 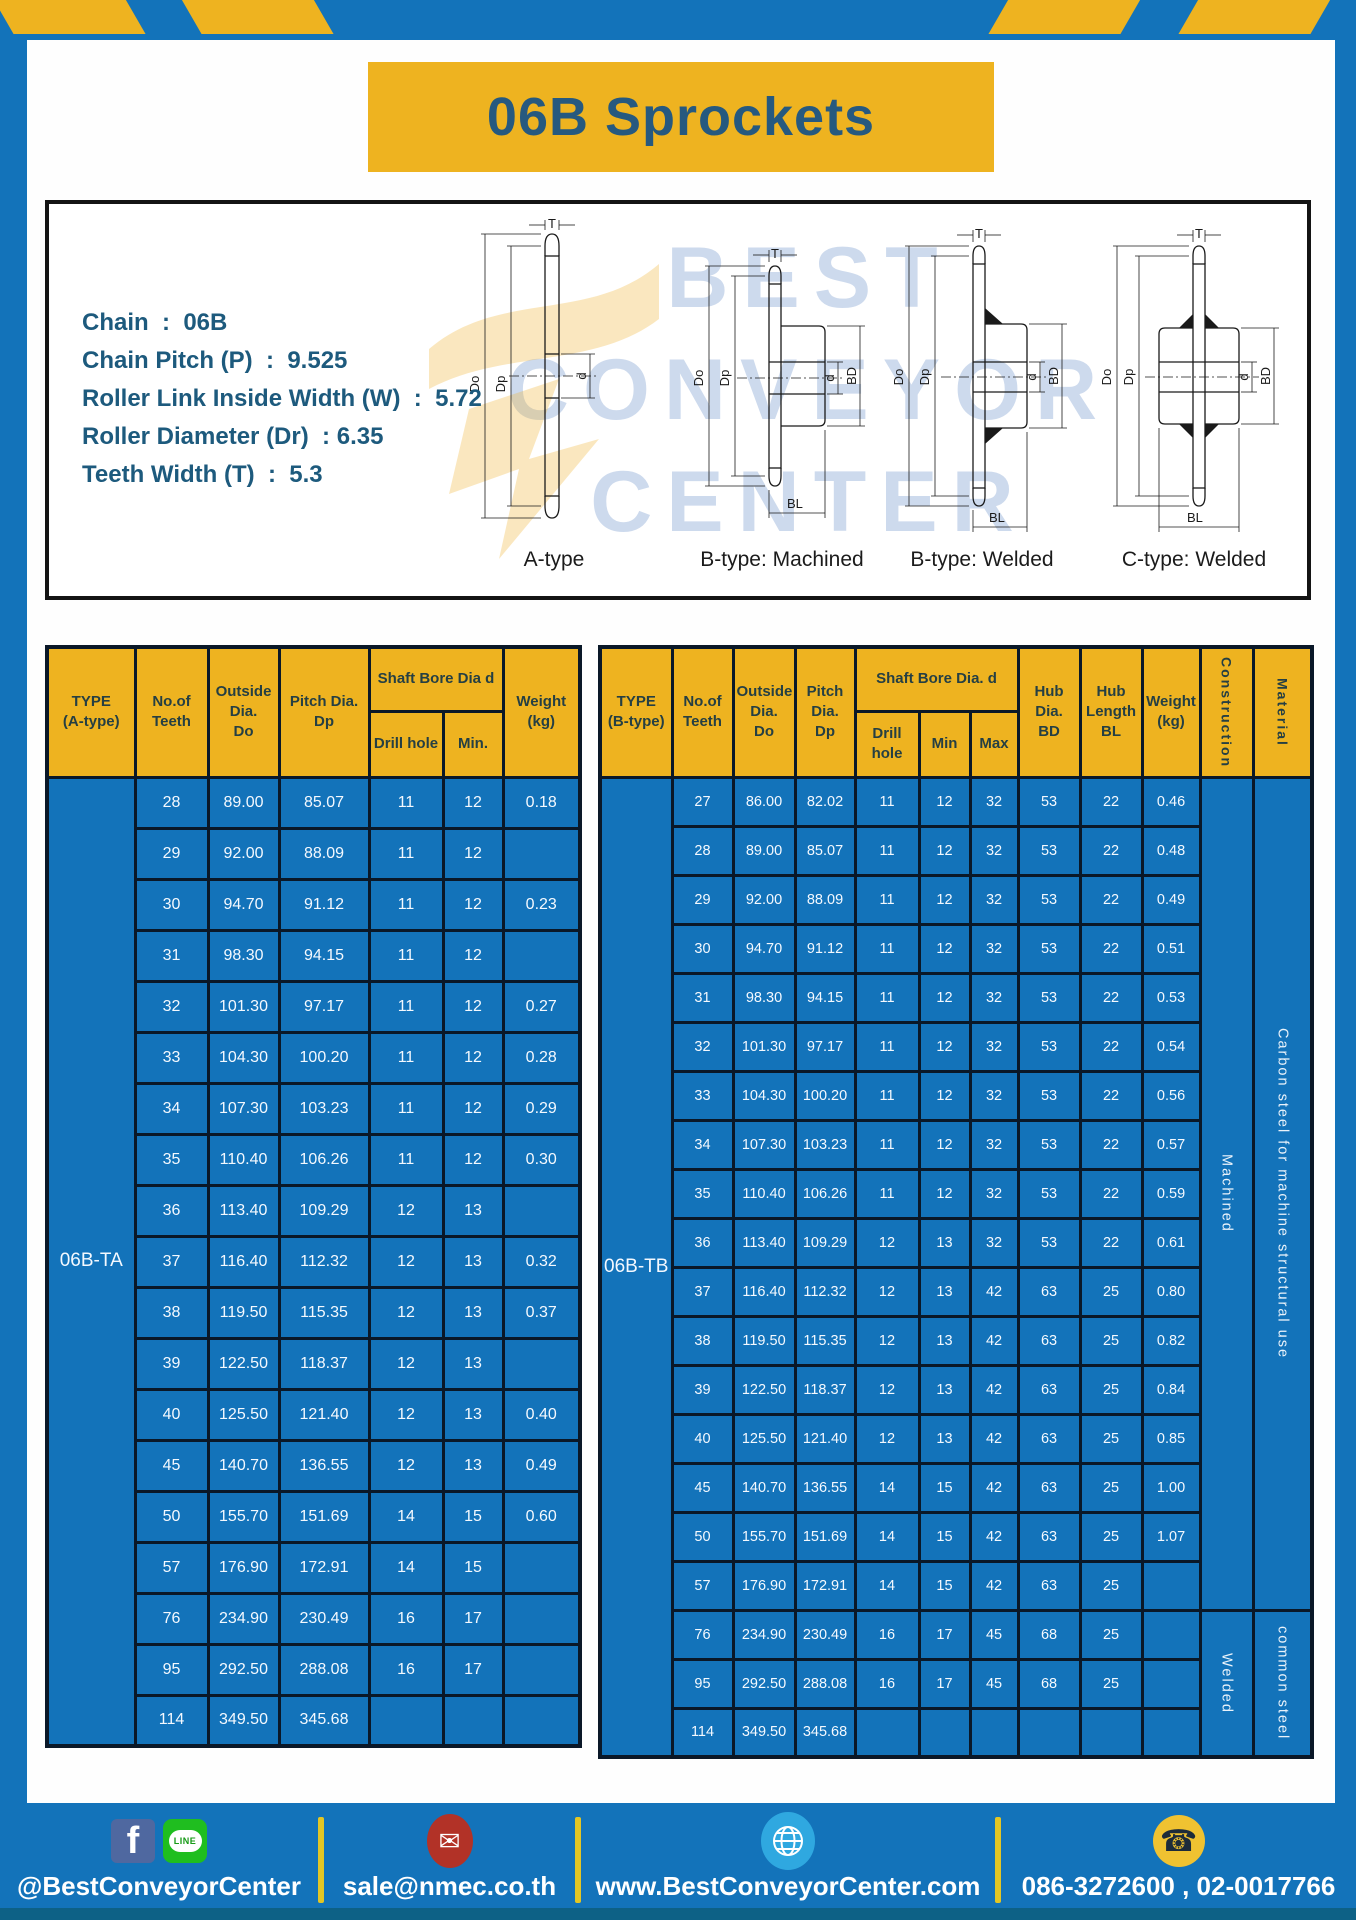 What do you see at coordinates (788, 1841) in the screenshot?
I see `globe-icon` at bounding box center [788, 1841].